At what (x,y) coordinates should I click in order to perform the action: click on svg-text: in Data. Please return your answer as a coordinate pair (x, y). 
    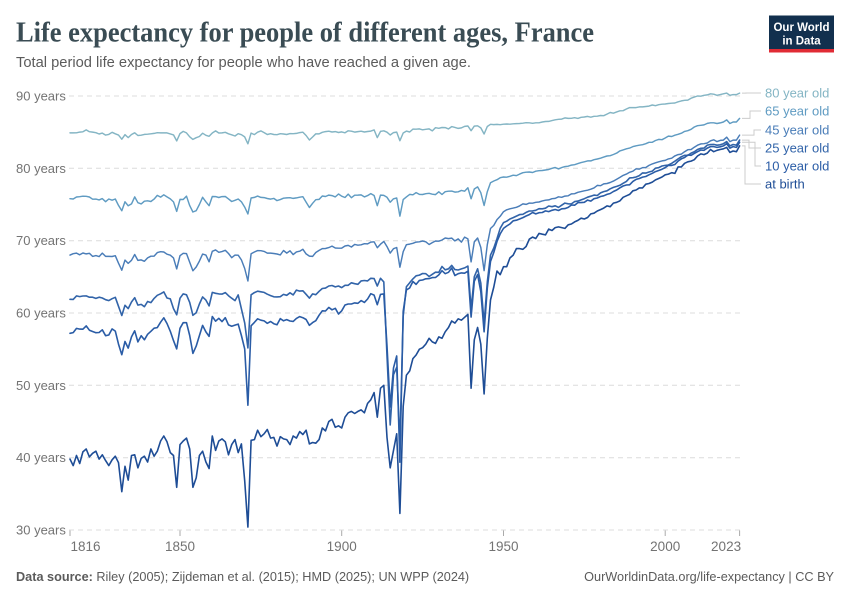
    Looking at the image, I should click on (801, 42).